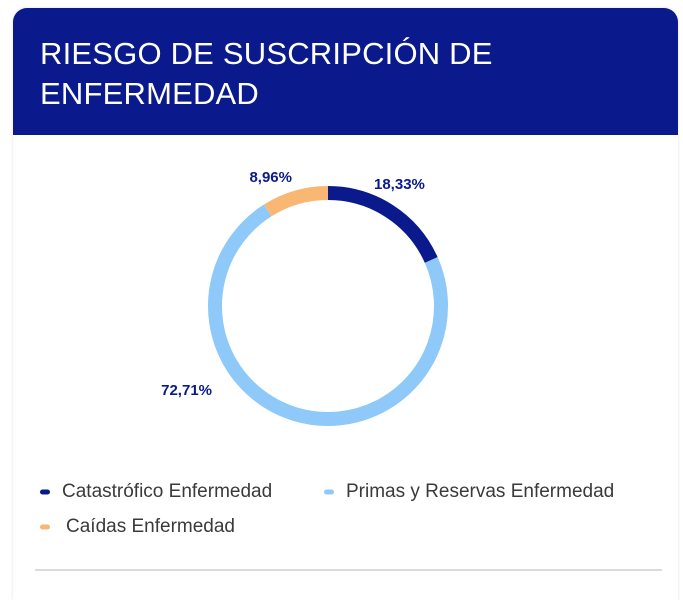  I want to click on chart-title: RIESGO DE SUSCRIPCIÓN DE ENFERMEDAD, so click(266, 73).